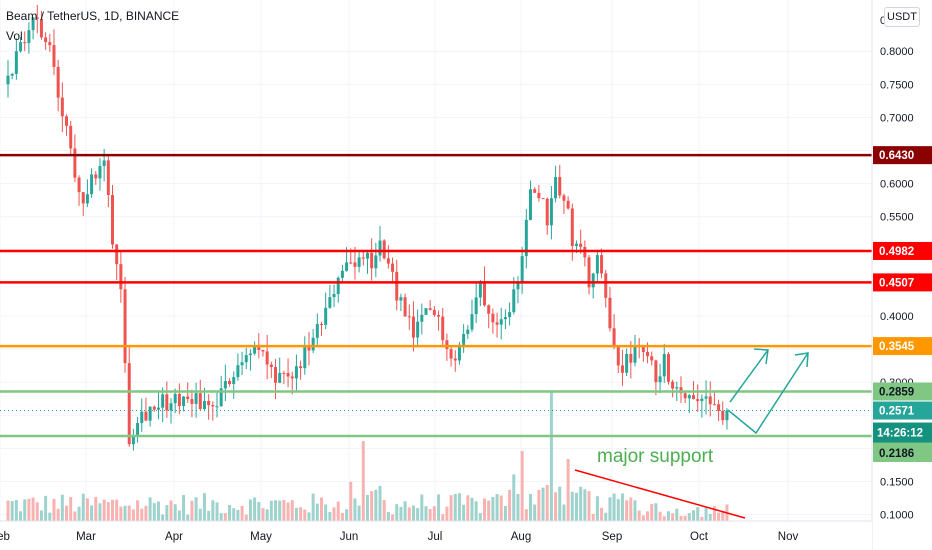 Image resolution: width=932 pixels, height=550 pixels. What do you see at coordinates (896, 156) in the screenshot?
I see `price-level-tag-label: 0.6430` at bounding box center [896, 156].